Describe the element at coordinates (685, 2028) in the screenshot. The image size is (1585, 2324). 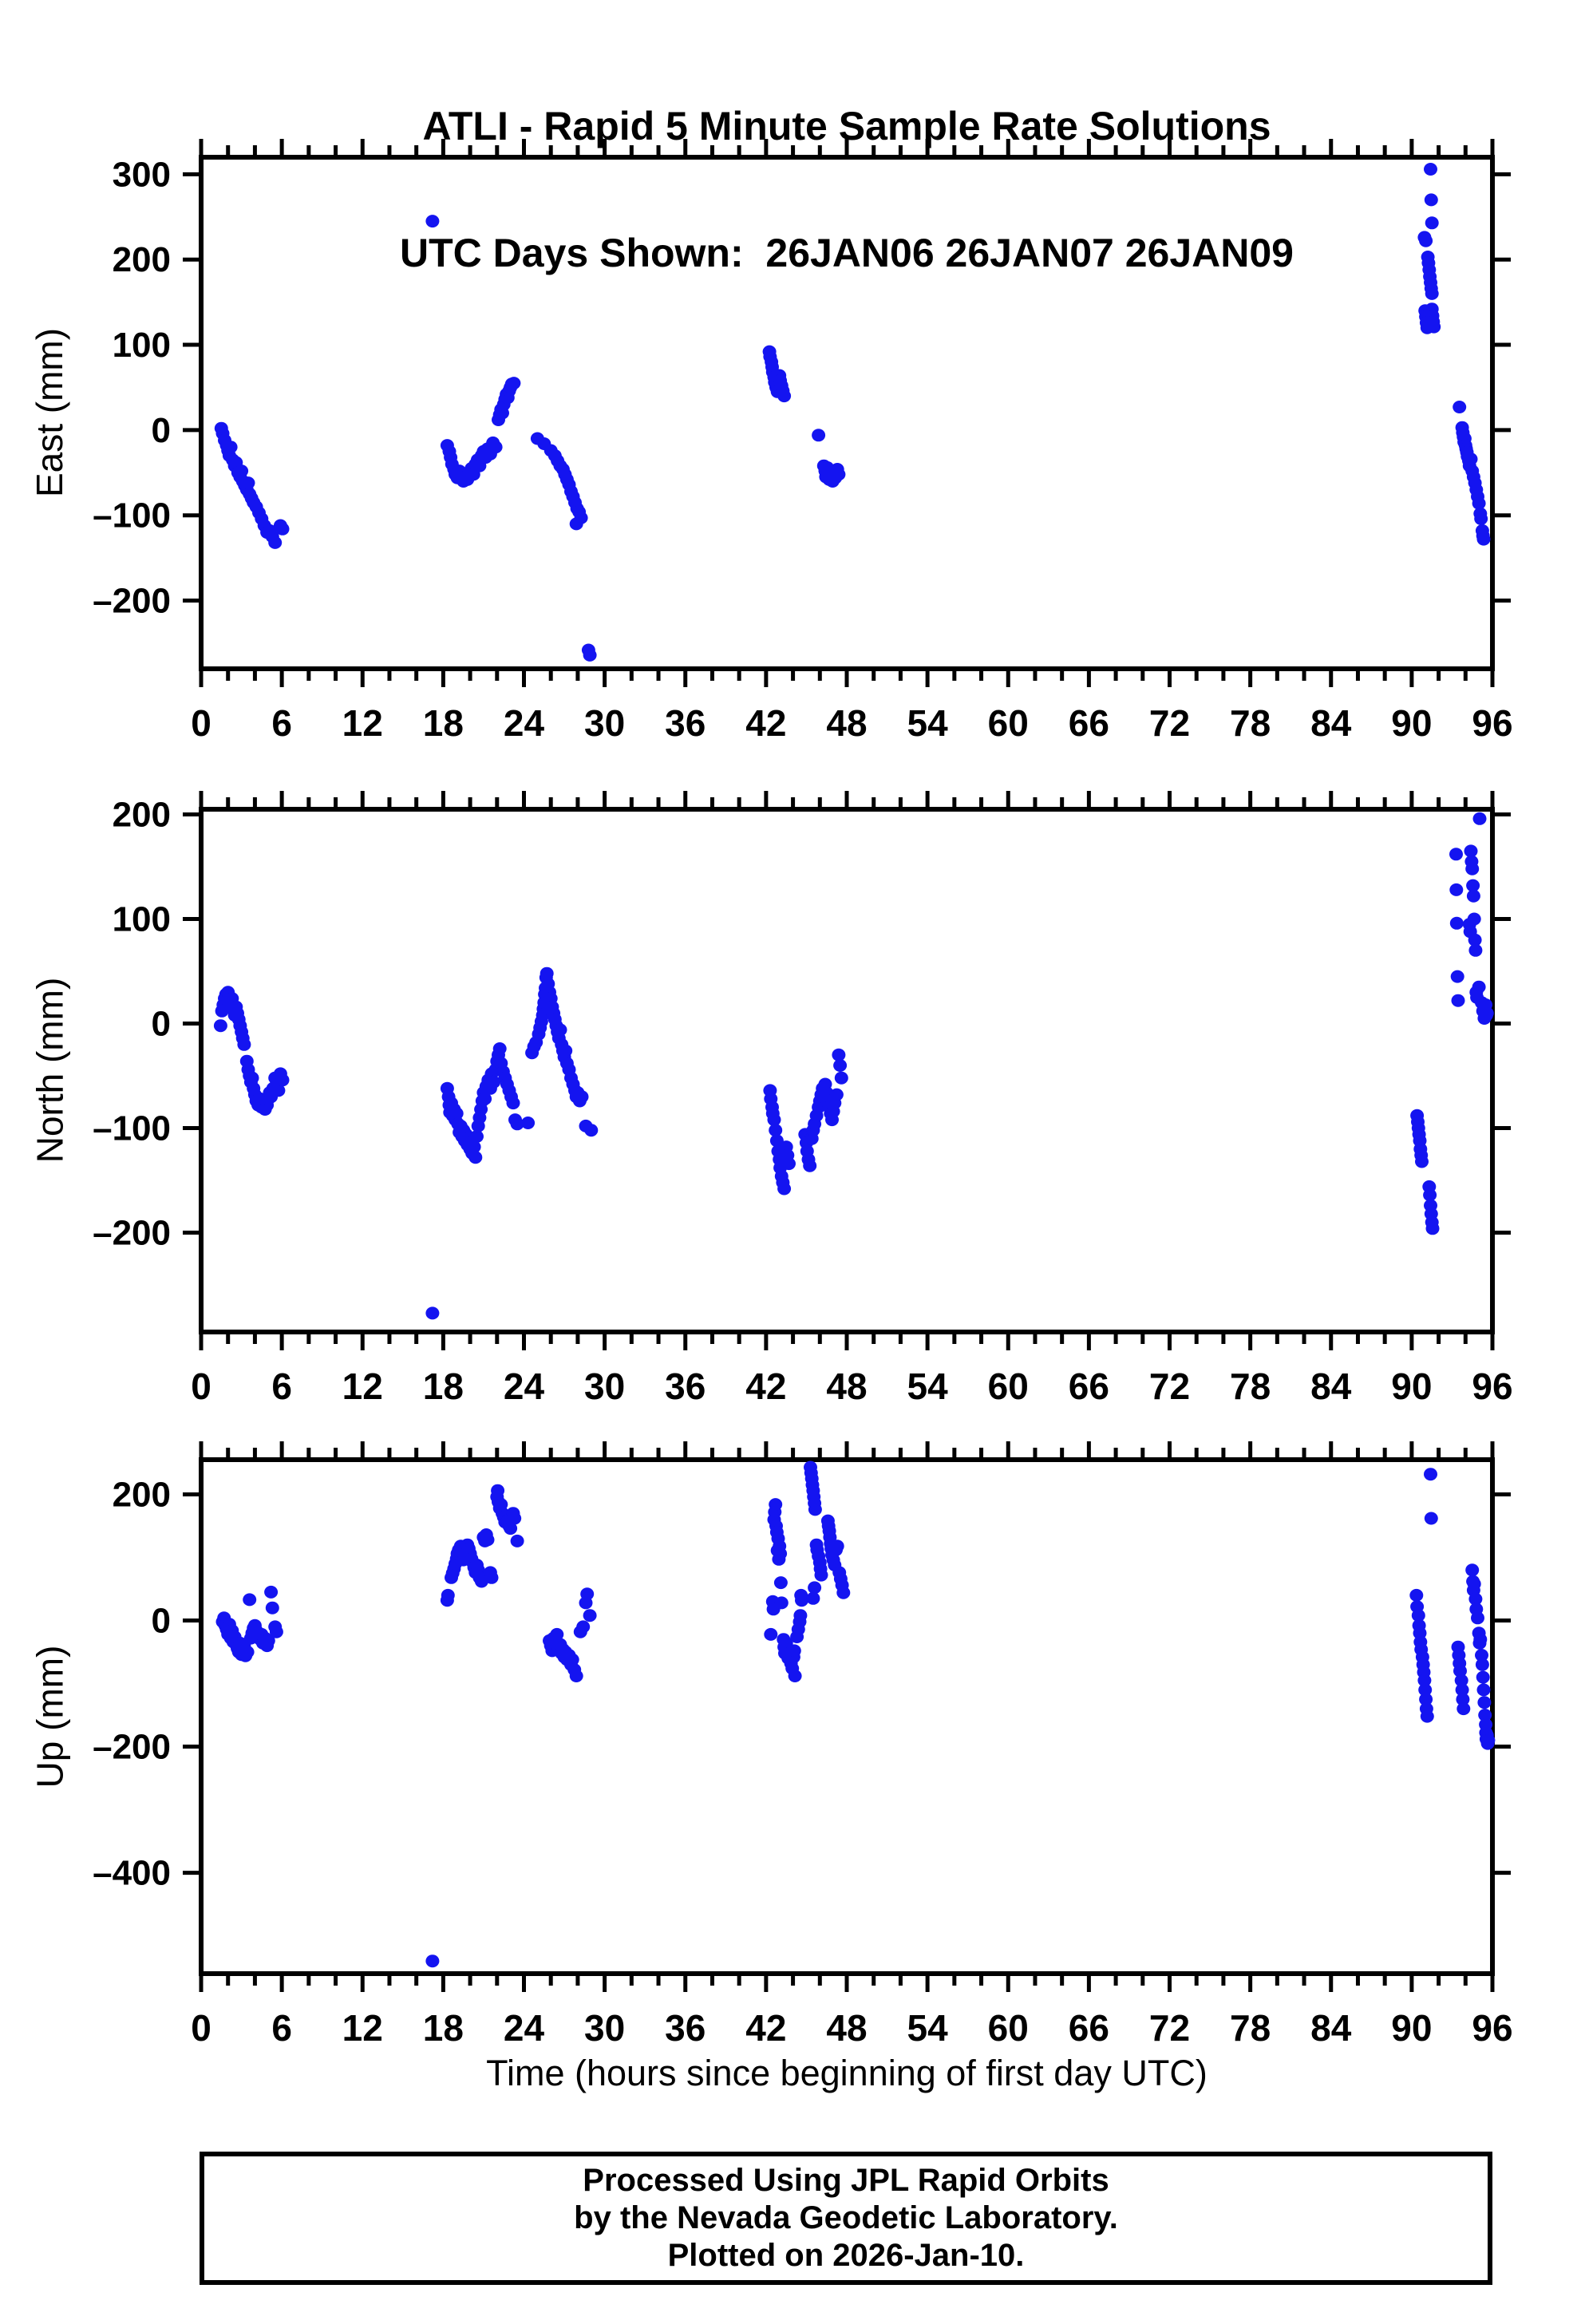
I see `x-tick-label: 36` at that location.